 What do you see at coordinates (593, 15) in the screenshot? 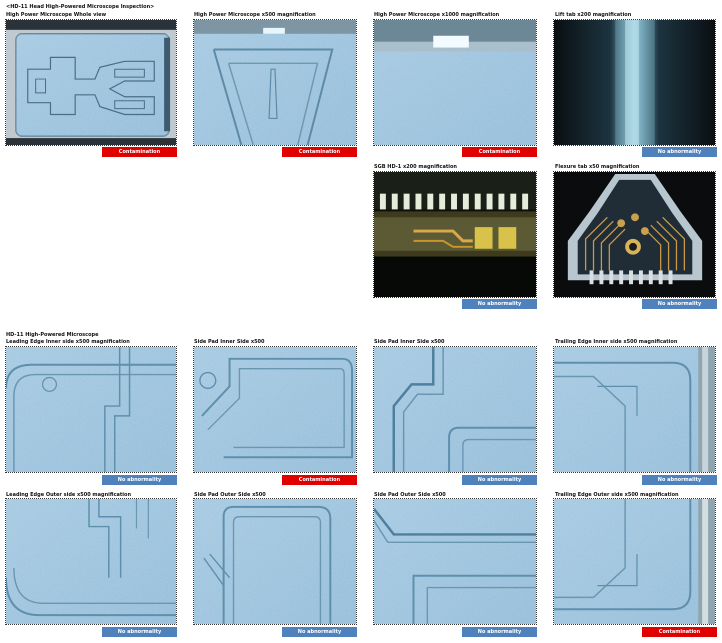
I see `panel-label: Lift tab x200 magnification` at bounding box center [593, 15].